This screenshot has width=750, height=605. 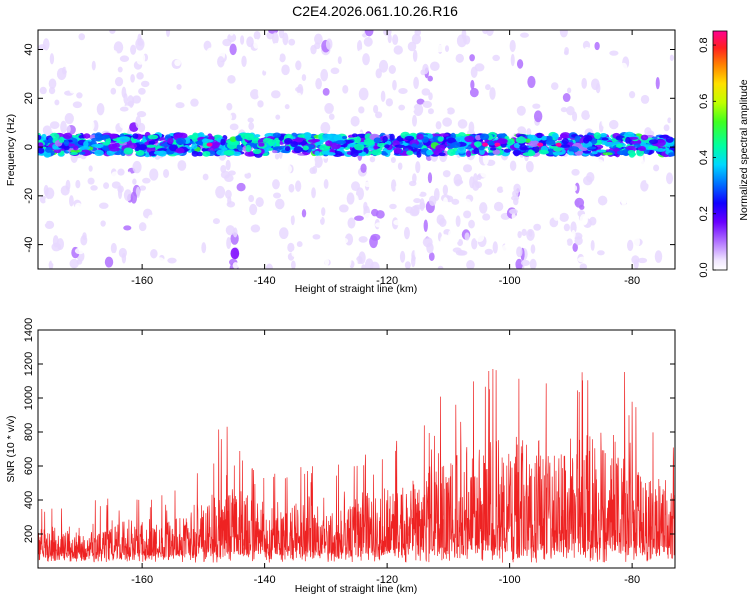 What do you see at coordinates (29, 196) in the screenshot?
I see `spectrogram-y-tick-label: -20` at bounding box center [29, 196].